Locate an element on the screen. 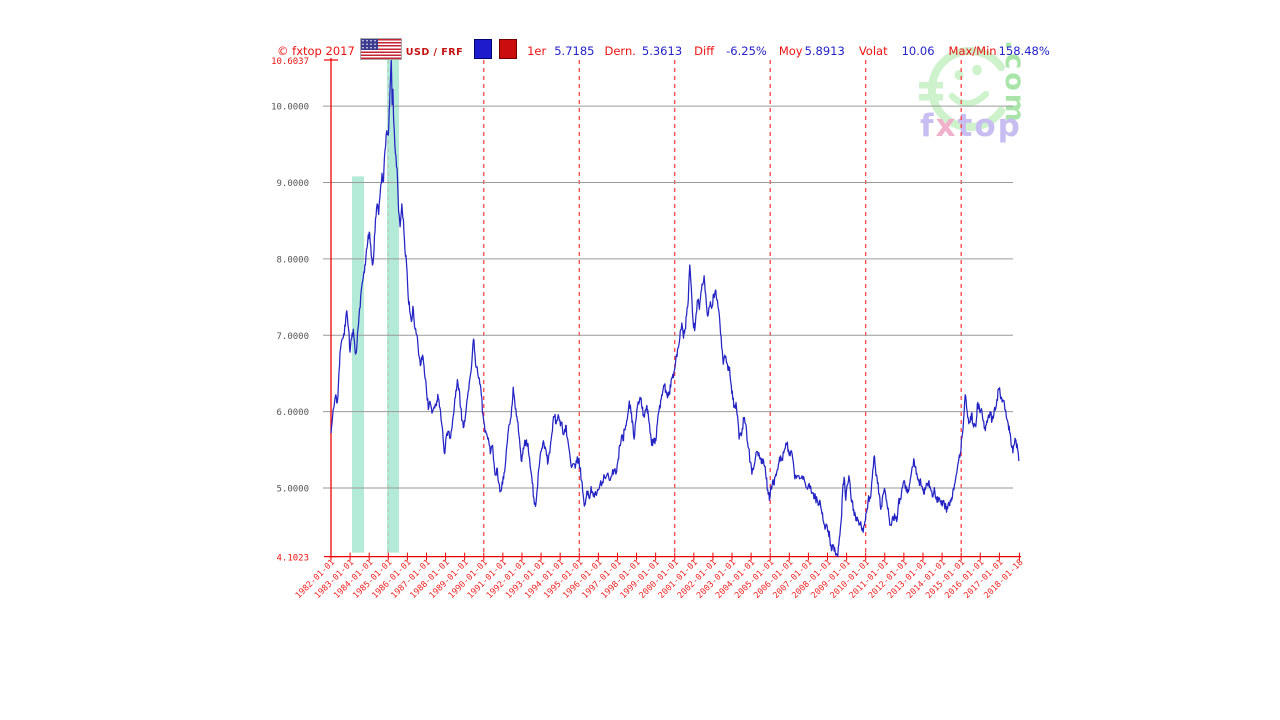 This screenshot has height=720, width=1280. stat-diff-value: -6.25% is located at coordinates (746, 51).